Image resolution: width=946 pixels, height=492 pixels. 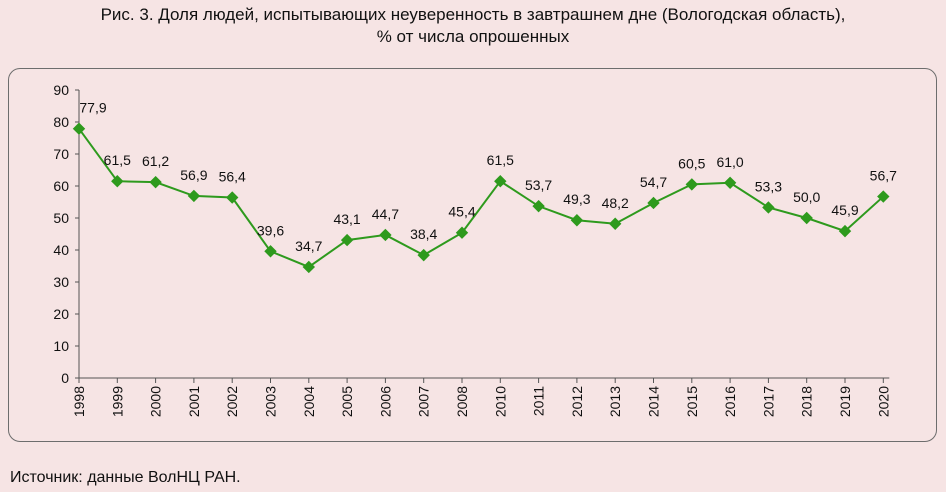 What do you see at coordinates (117, 401) in the screenshot?
I see `x-tick-label: 1999` at bounding box center [117, 401].